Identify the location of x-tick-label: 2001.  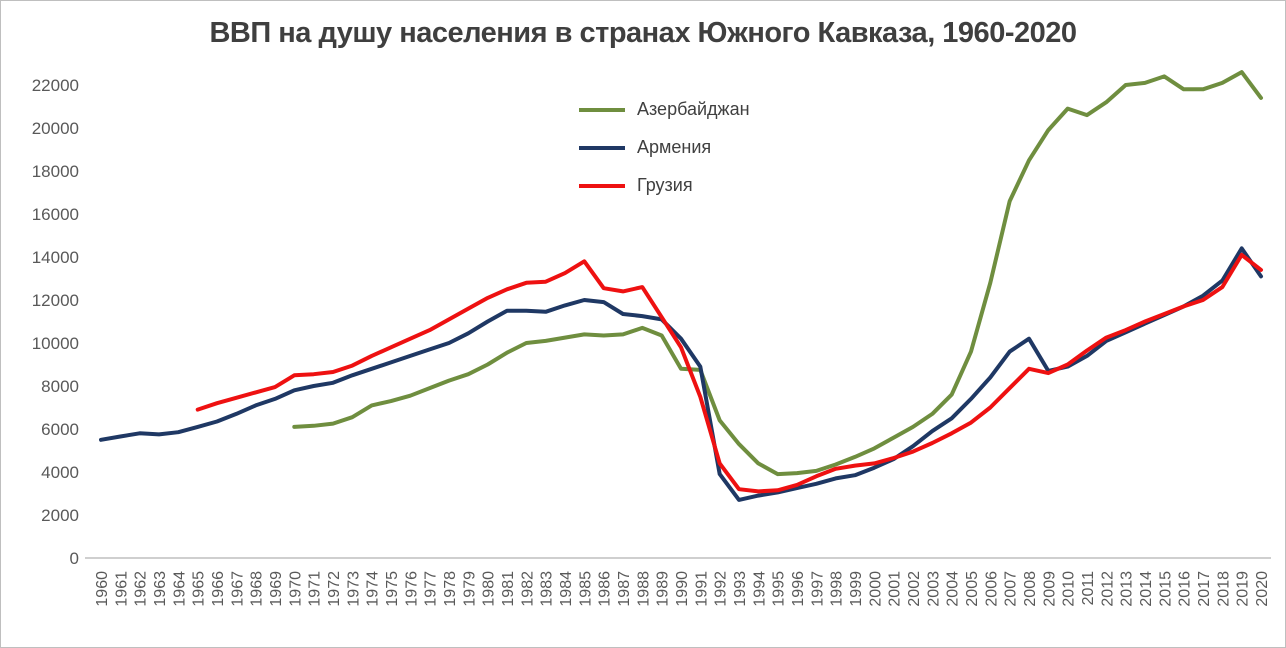
(895, 589).